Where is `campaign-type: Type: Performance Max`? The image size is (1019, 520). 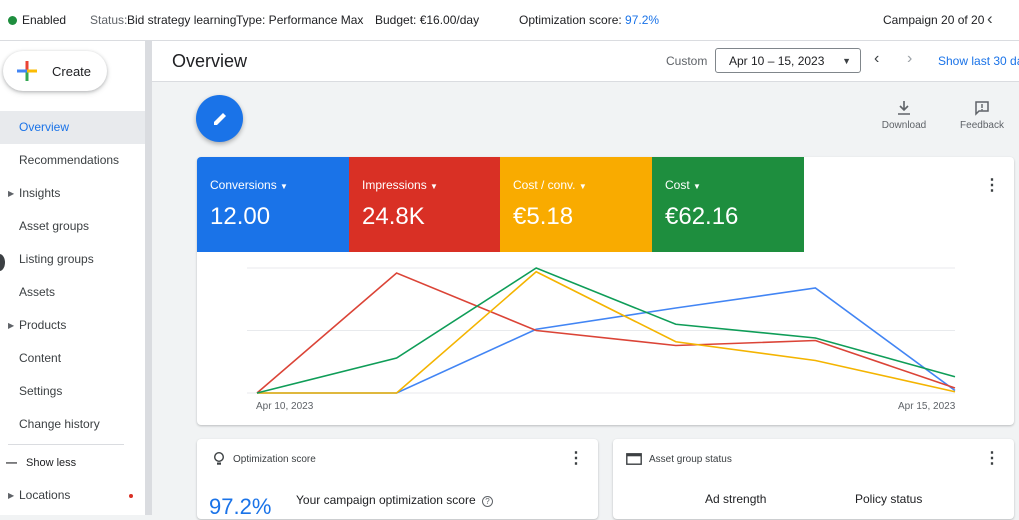 campaign-type: Type: Performance Max is located at coordinates (300, 20).